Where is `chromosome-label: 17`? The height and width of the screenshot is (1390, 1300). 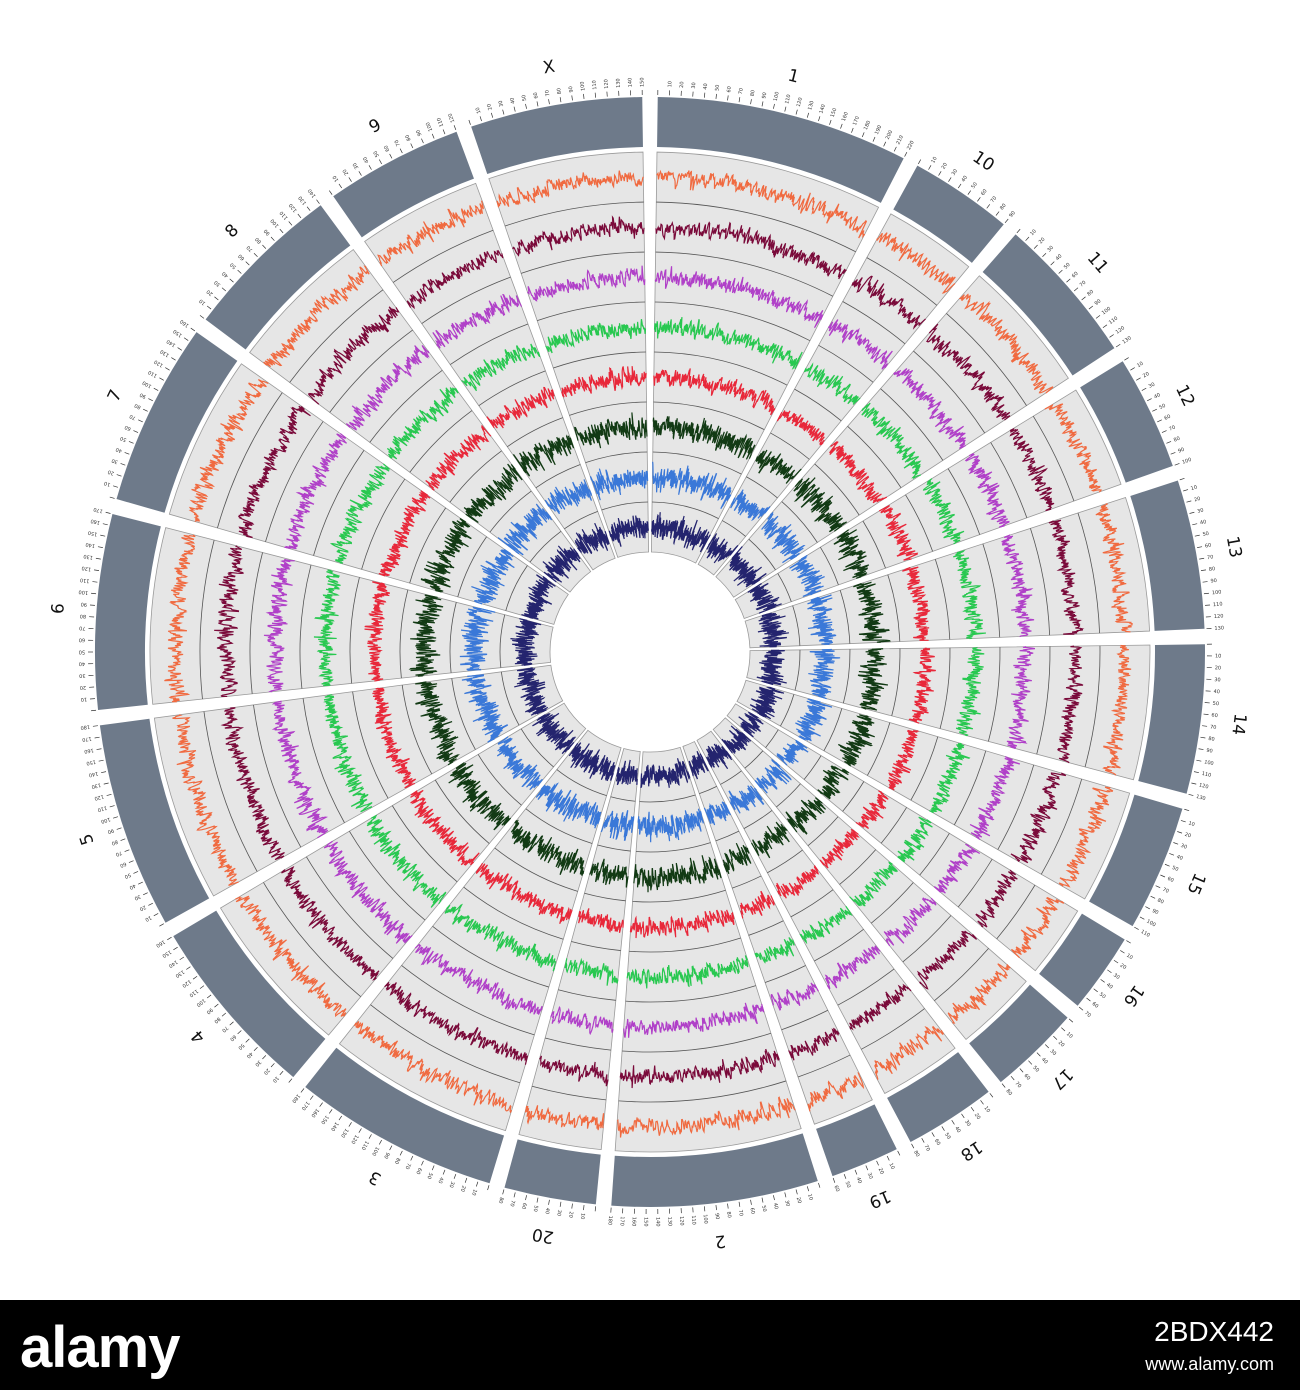 chromosome-label: 17 is located at coordinates (1061, 1078).